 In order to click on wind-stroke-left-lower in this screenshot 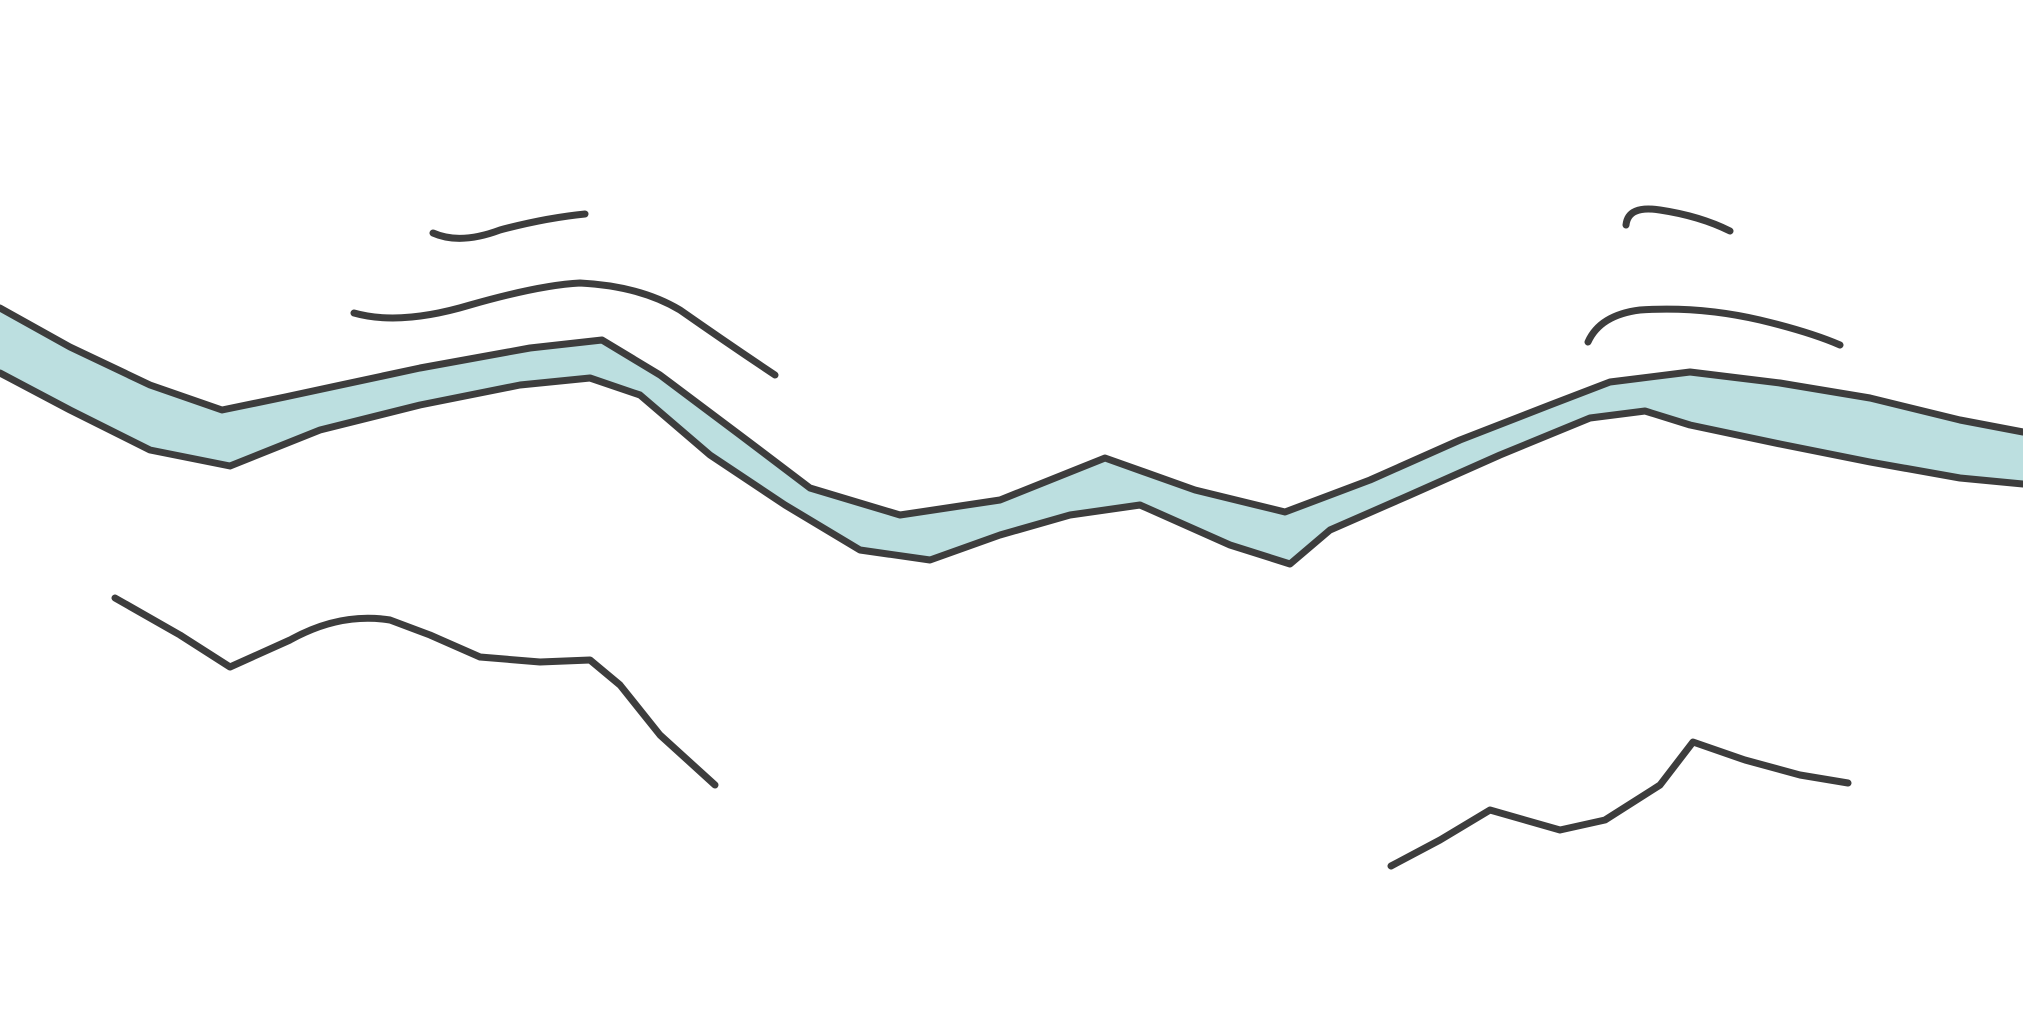, I will do `click(564, 329)`.